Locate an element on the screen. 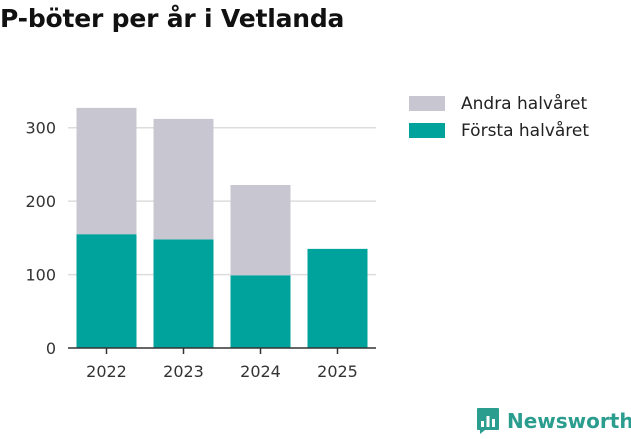 The height and width of the screenshot is (439, 631). bar-2022-forsta is located at coordinates (106, 291).